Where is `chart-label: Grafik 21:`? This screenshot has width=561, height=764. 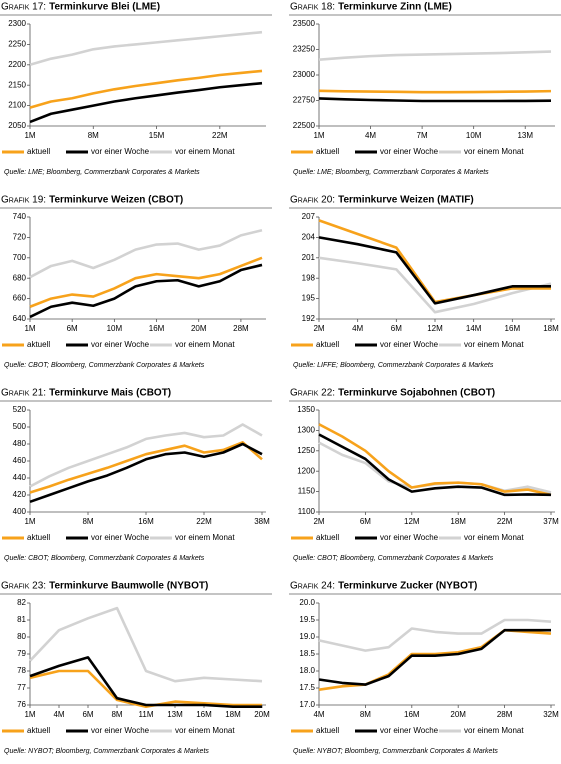 chart-label: Grafik 21: is located at coordinates (23, 393).